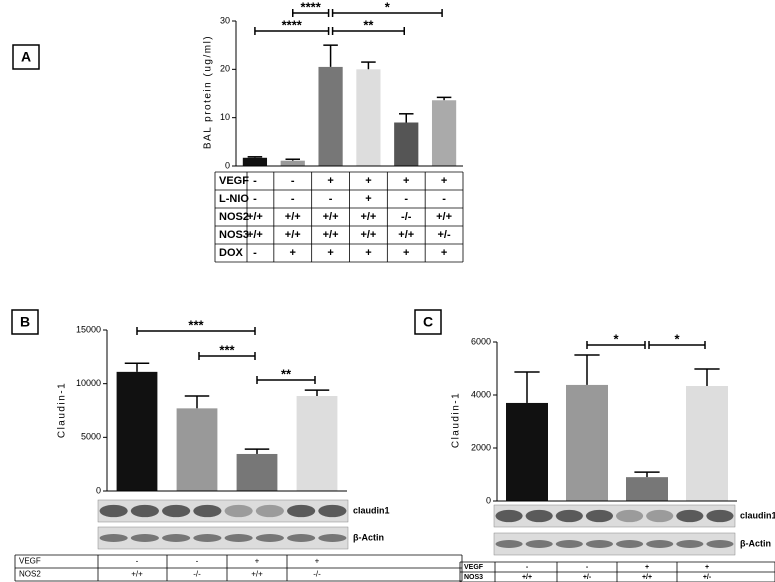 This screenshot has height=582, width=775. I want to click on significance: **, so click(368, 24).